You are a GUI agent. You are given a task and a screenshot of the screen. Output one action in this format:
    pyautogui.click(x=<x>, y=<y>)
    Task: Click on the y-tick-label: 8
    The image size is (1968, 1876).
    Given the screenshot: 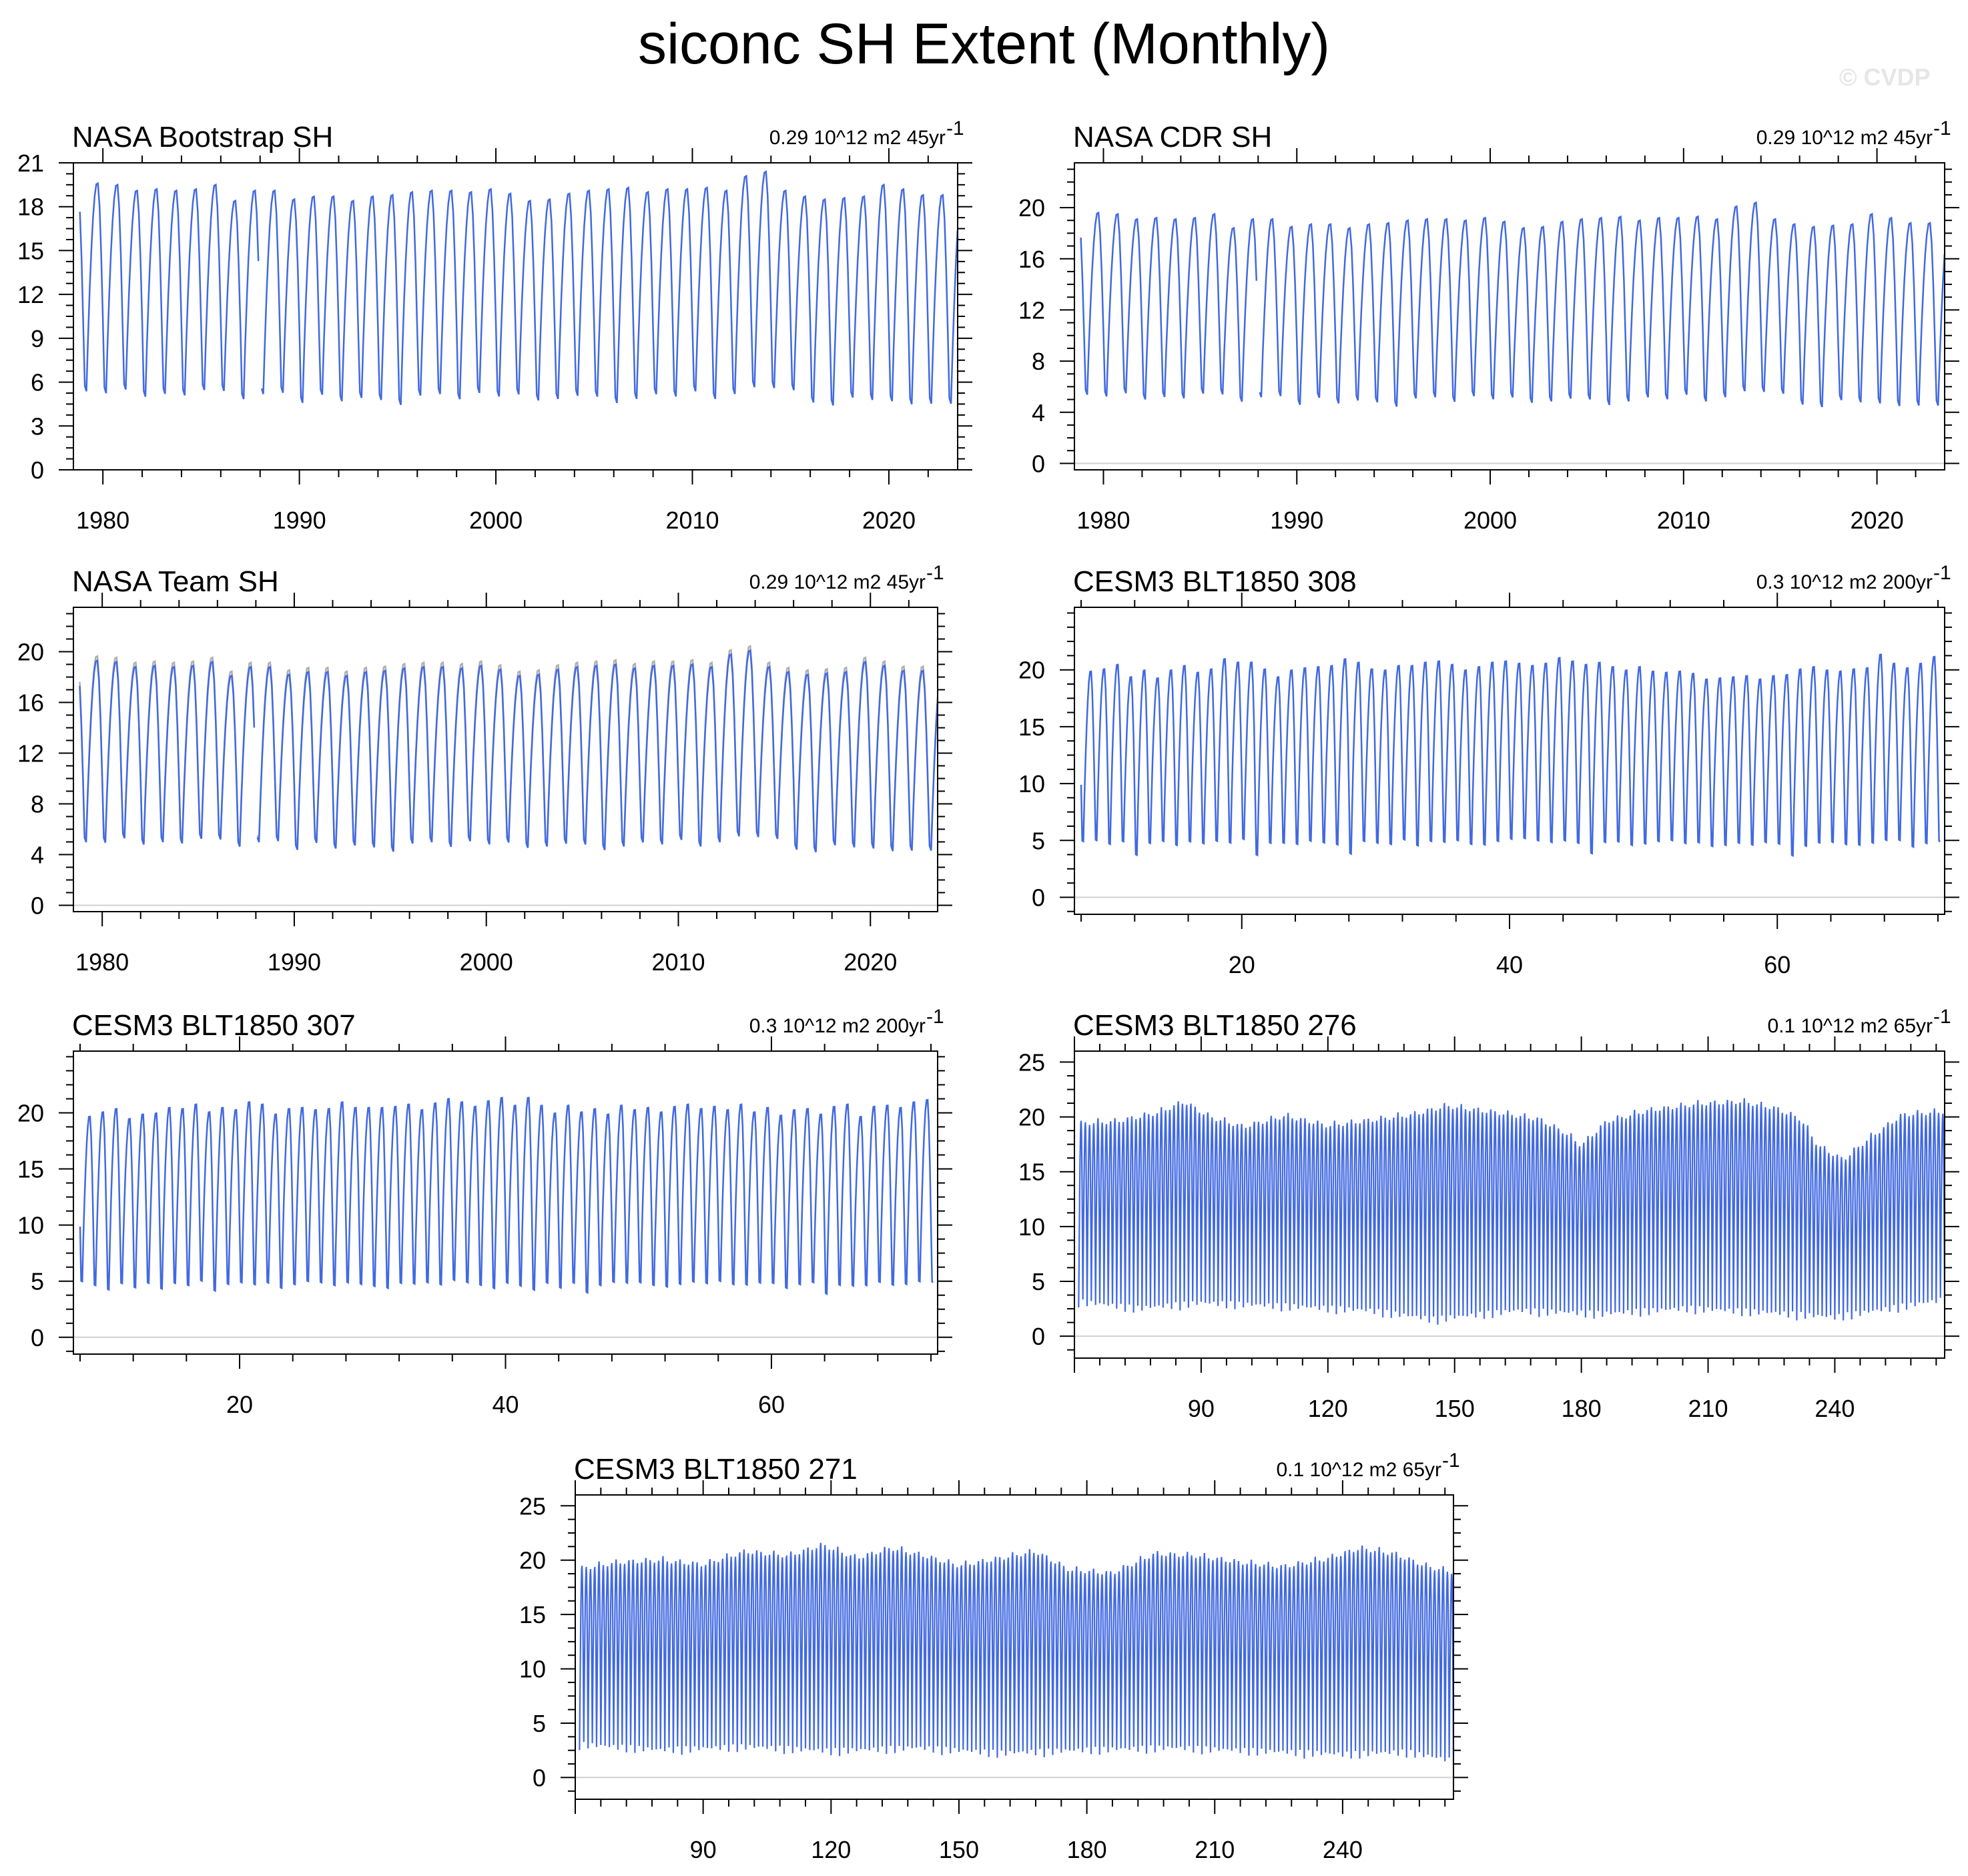 What is the action you would take?
    pyautogui.click(x=1038, y=361)
    